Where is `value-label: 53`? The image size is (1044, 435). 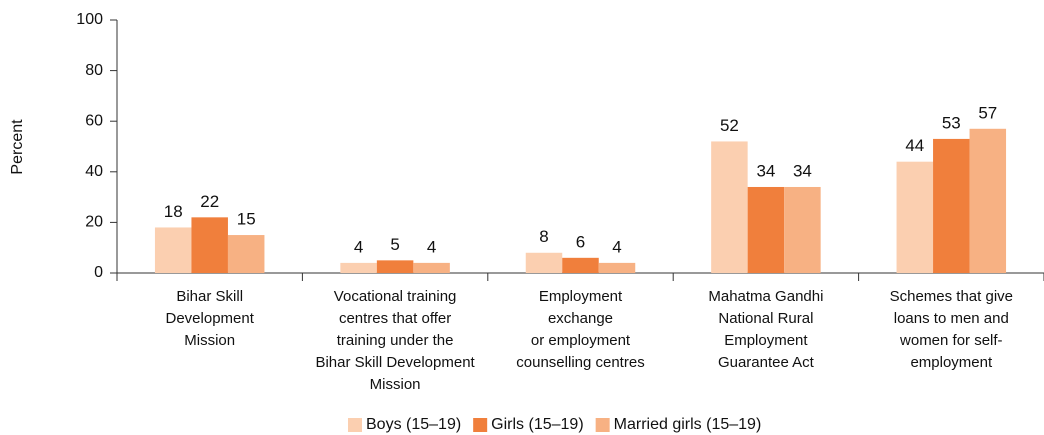 value-label: 53 is located at coordinates (951, 122).